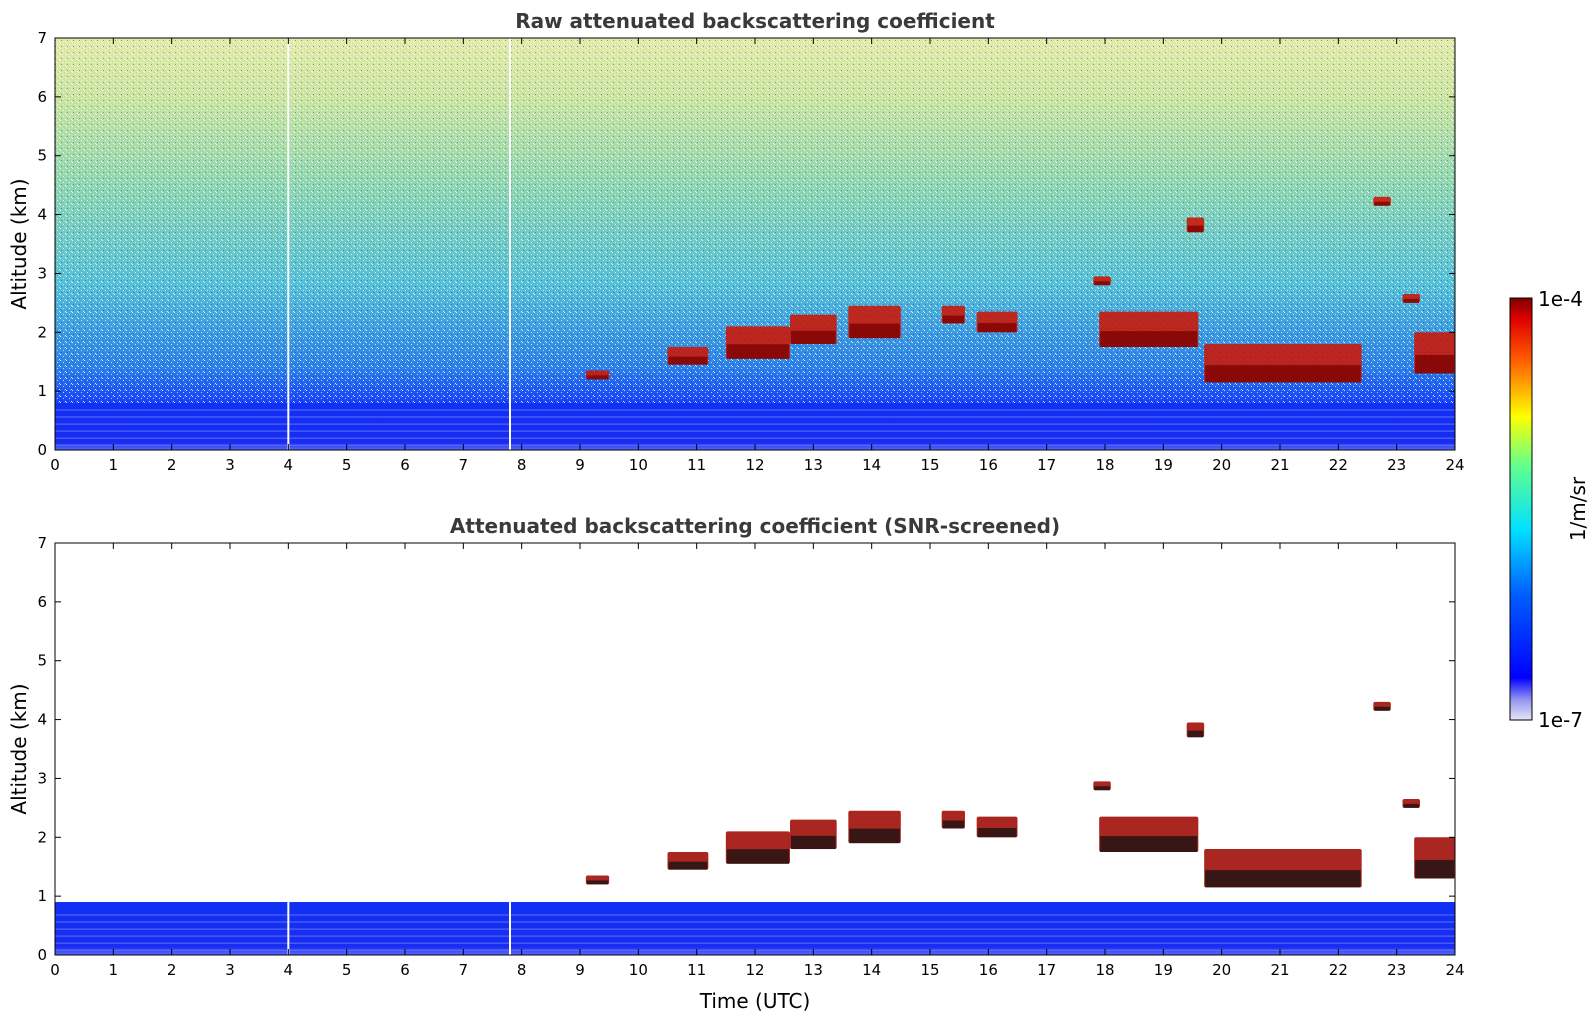  What do you see at coordinates (399, 244) in the screenshot?
I see `data-gaps` at bounding box center [399, 244].